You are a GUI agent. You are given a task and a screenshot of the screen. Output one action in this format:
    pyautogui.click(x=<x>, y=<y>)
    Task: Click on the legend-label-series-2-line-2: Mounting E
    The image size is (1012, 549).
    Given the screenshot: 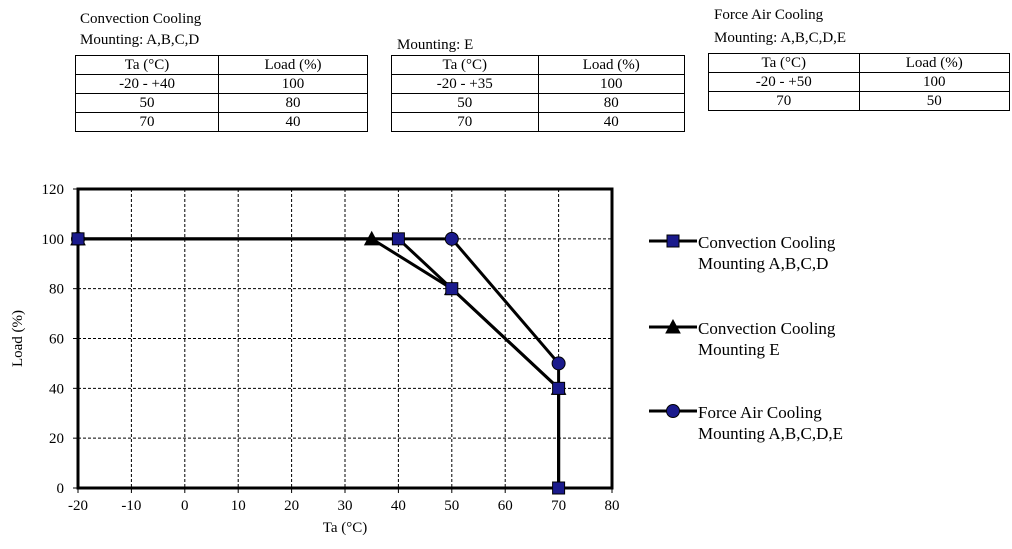 What is the action you would take?
    pyautogui.click(x=739, y=349)
    